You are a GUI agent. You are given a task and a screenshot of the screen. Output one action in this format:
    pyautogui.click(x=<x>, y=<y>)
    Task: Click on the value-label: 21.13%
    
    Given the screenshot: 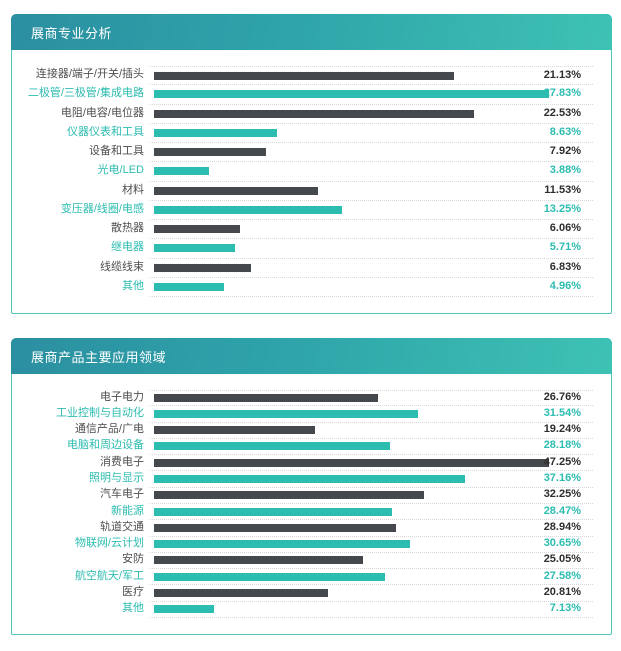 What is the action you would take?
    pyautogui.click(x=562, y=74)
    